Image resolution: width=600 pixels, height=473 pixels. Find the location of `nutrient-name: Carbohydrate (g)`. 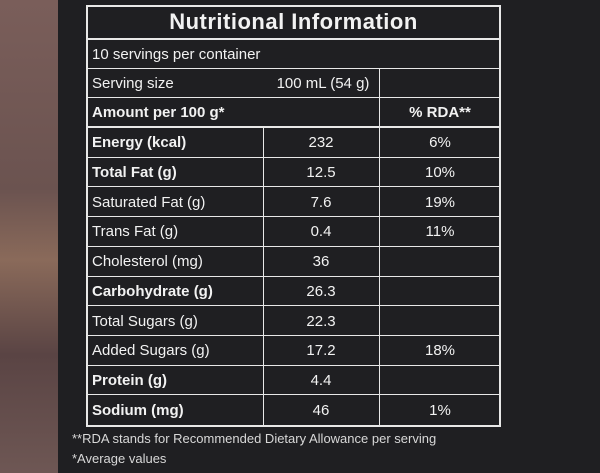

nutrient-name: Carbohydrate (g) is located at coordinates (152, 291).